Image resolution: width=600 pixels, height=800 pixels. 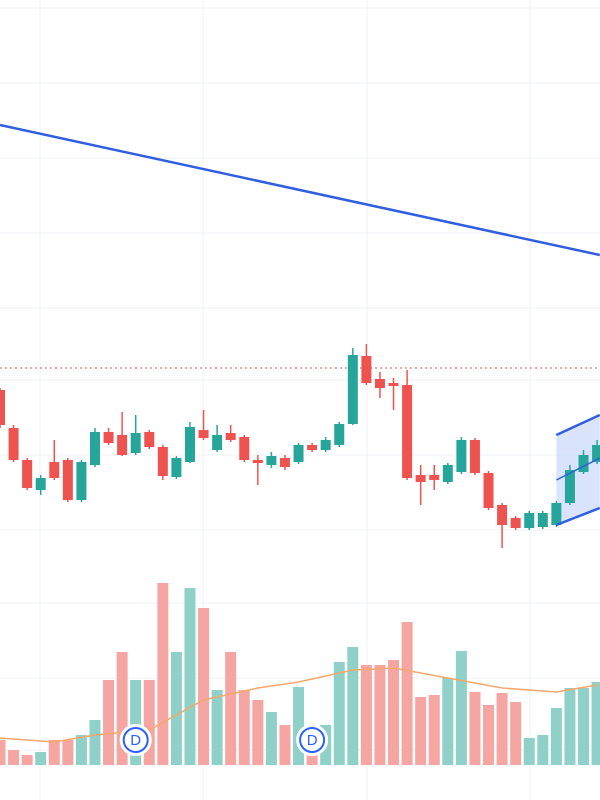 I want to click on volume-ma-line, so click(x=299, y=705).